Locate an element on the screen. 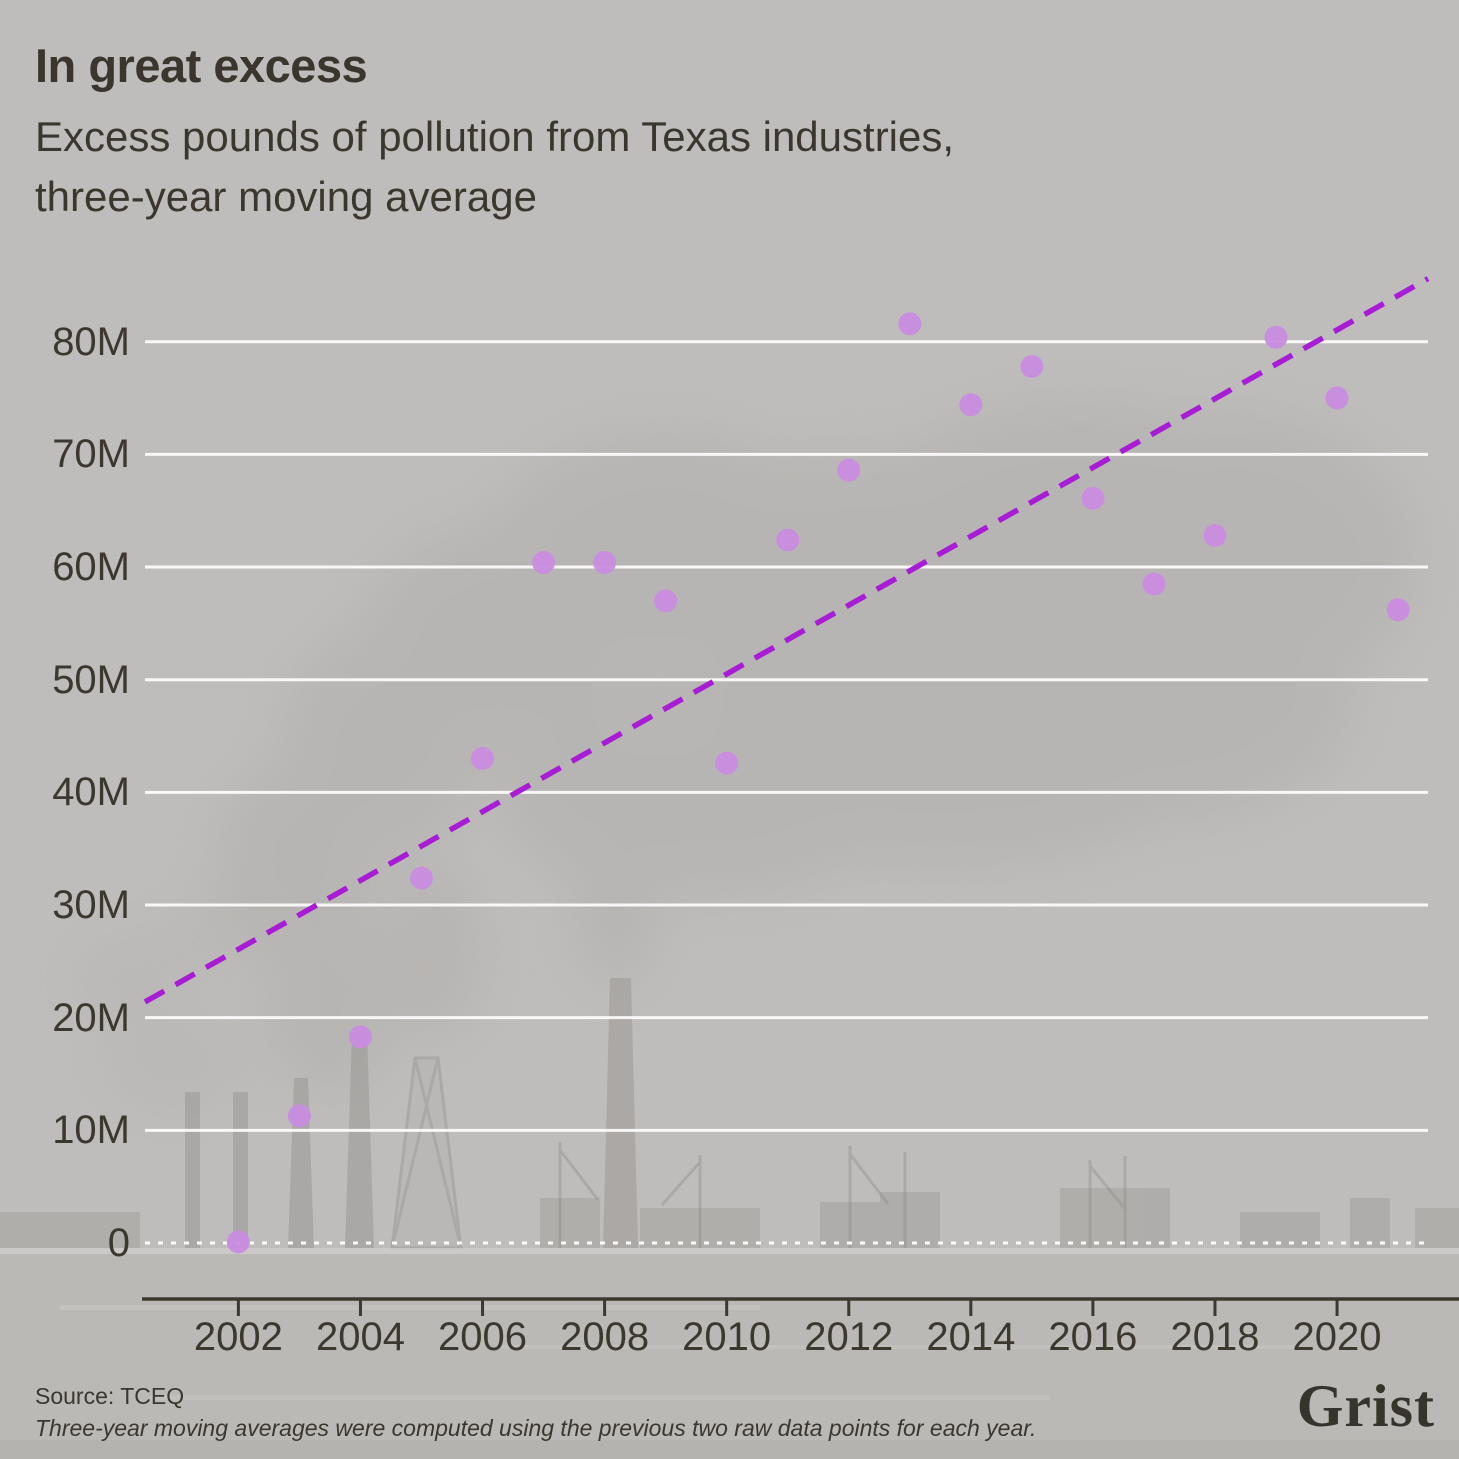  y-axis-tick-label-10M: 10M is located at coordinates (91, 1130).